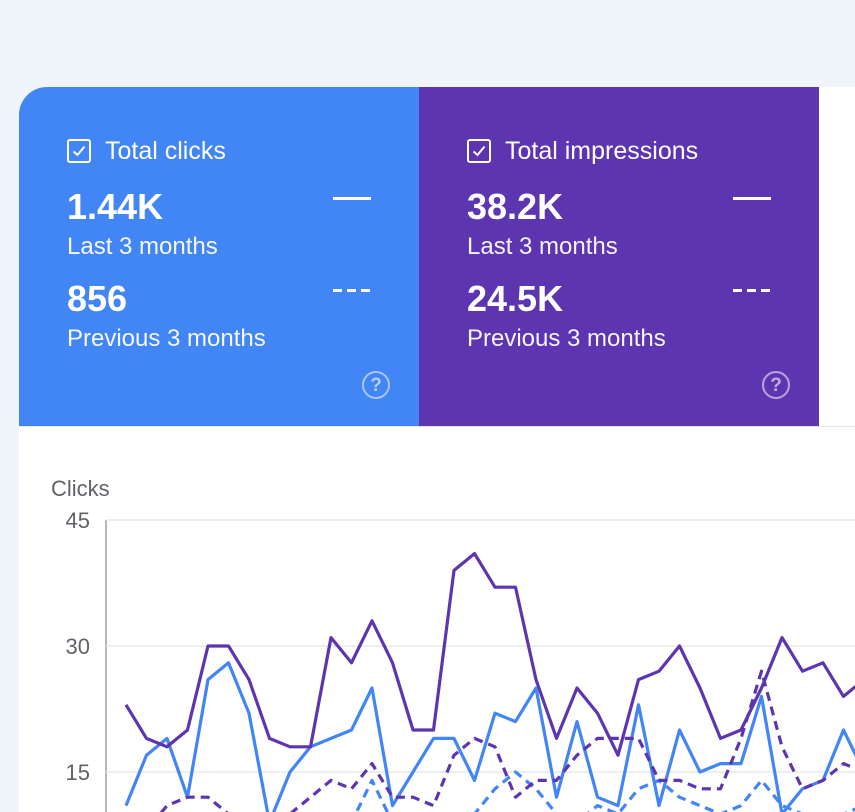  What do you see at coordinates (566, 338) in the screenshot?
I see `impressions-previous-period: Previous 3 months` at bounding box center [566, 338].